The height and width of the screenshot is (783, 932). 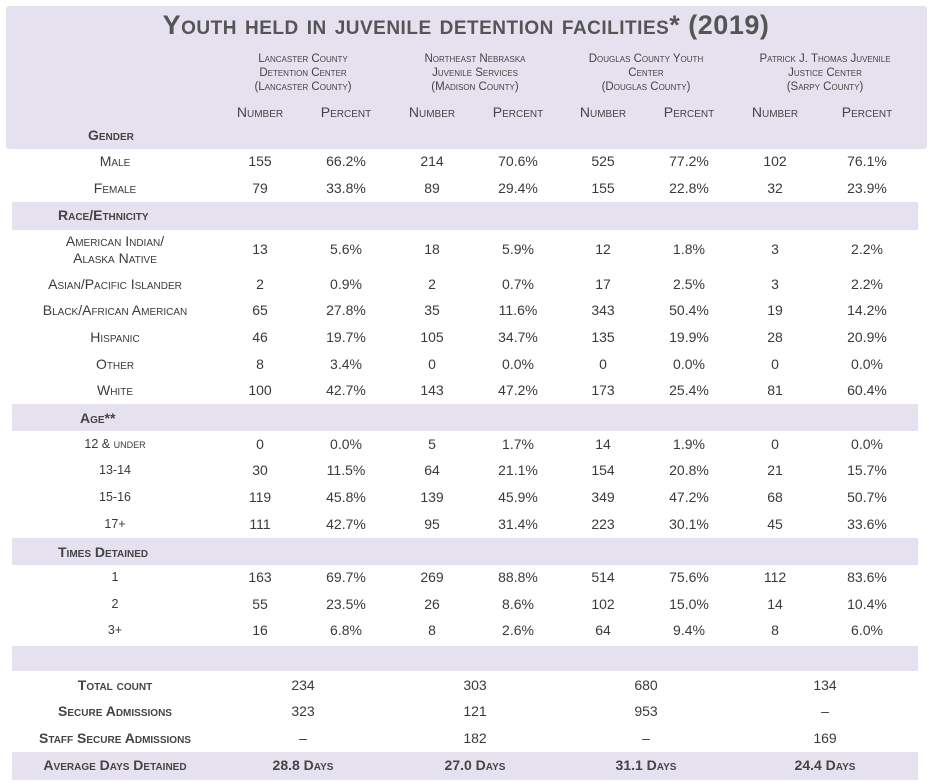 I want to click on totals-value: 31.1 Days, so click(x=646, y=765).